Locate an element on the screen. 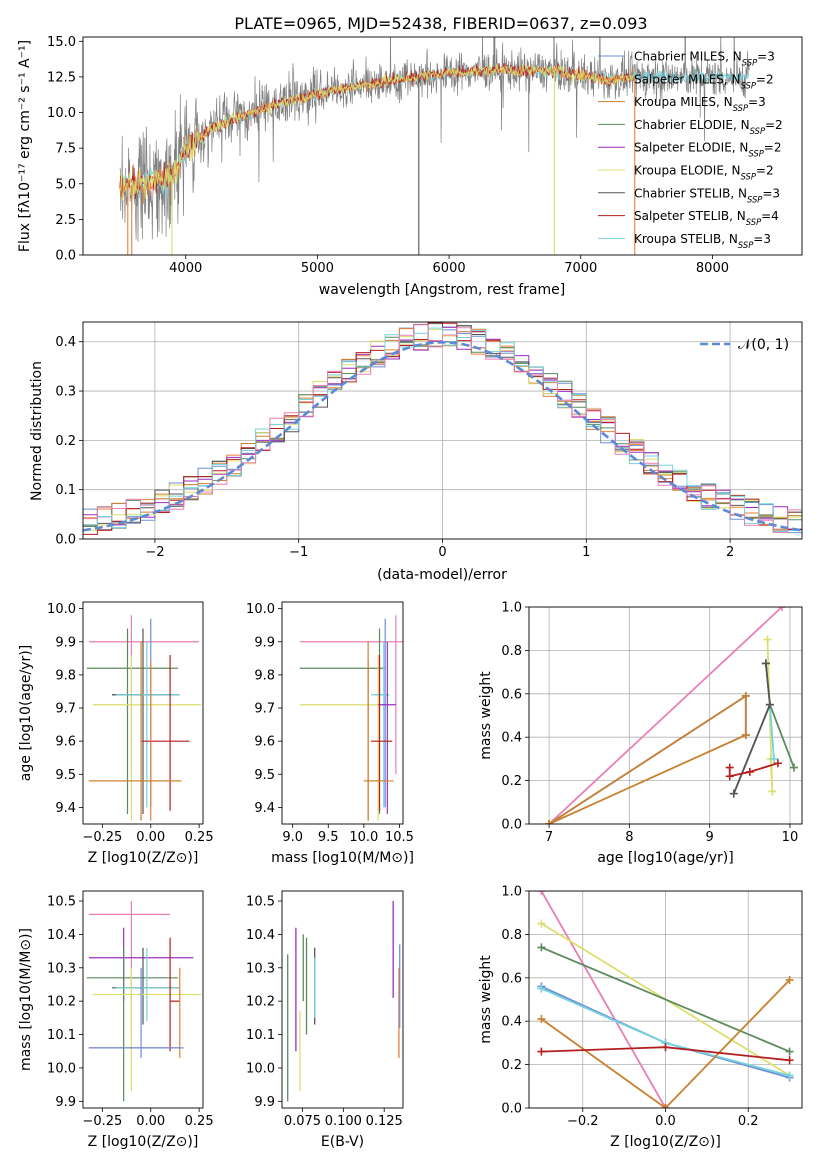  y-tick-label: 10.2 is located at coordinates (61, 1002).